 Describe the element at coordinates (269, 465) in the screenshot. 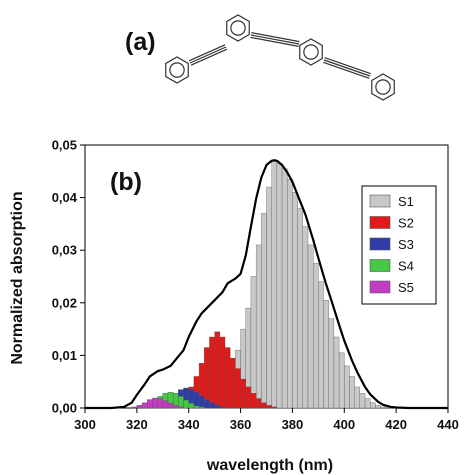

I see `x-axis-label: wavelength (nm)` at that location.